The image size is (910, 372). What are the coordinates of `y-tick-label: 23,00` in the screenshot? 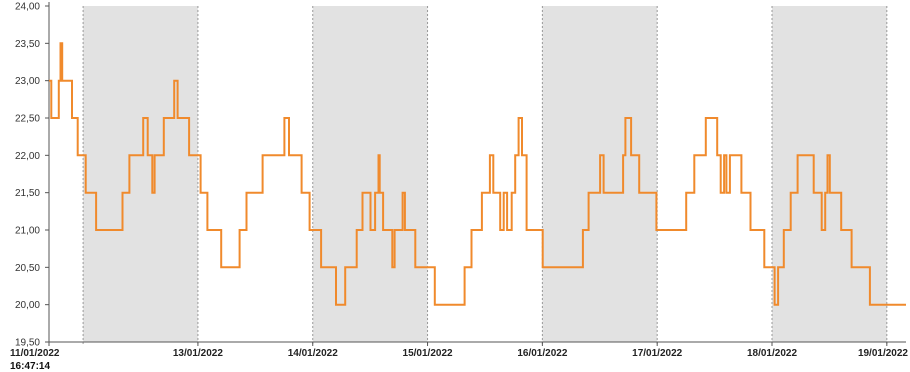 It's located at (27, 81).